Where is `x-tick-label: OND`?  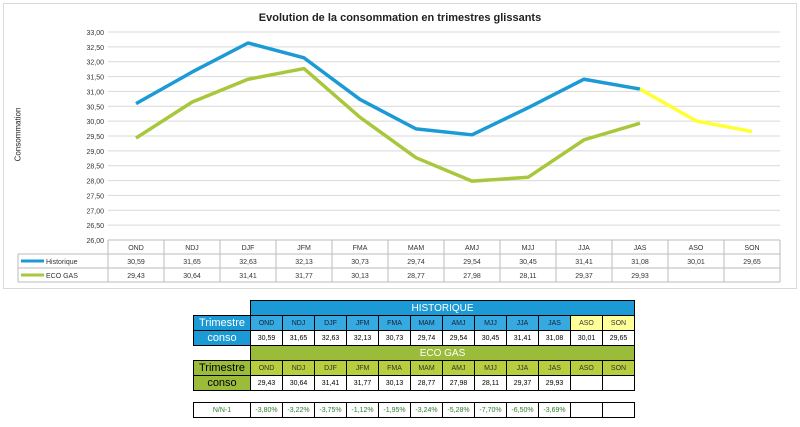 x-tick-label: OND is located at coordinates (136, 248).